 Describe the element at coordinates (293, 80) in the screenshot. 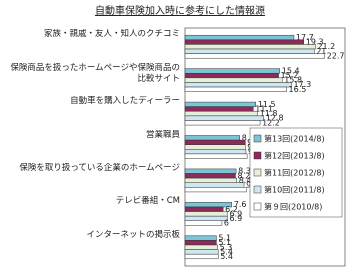

I see `value-label: 15.8` at that location.